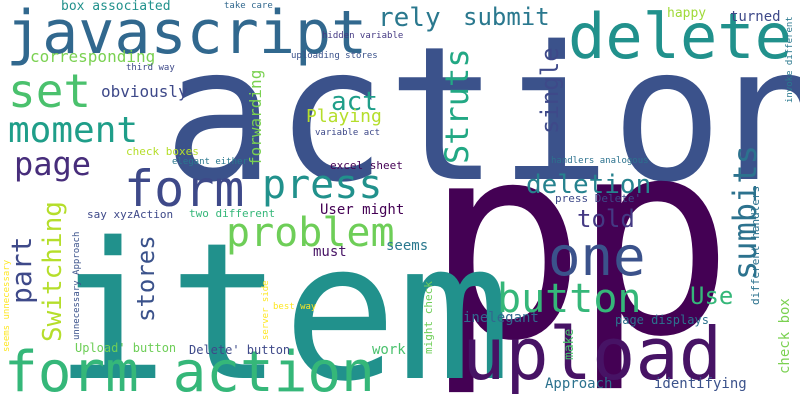 The image size is (800, 400). I want to click on word-press-delete: press Delete', so click(598, 198).